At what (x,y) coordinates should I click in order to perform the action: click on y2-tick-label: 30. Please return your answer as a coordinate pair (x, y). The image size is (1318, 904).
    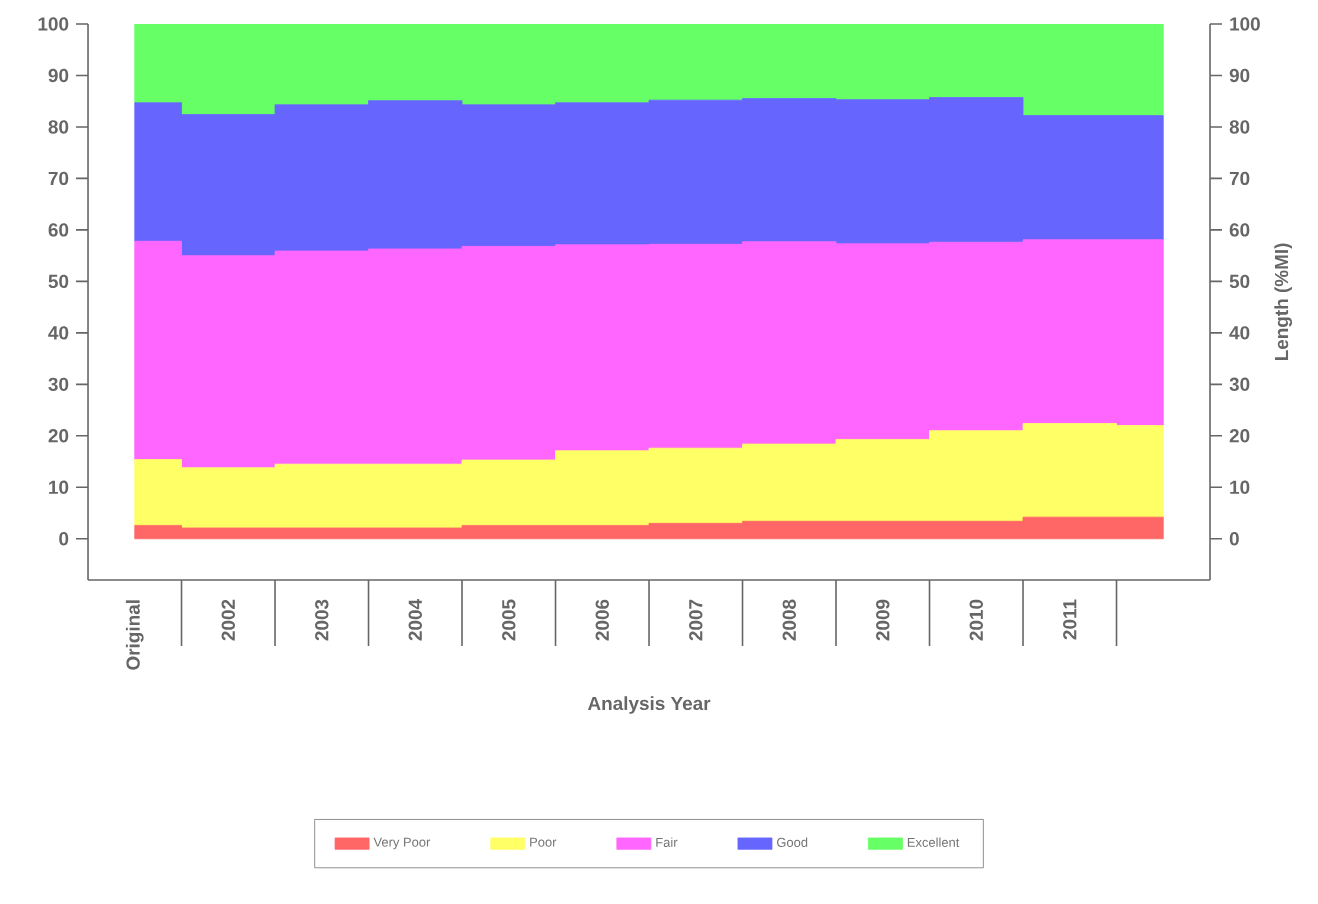
    Looking at the image, I should click on (58, 384).